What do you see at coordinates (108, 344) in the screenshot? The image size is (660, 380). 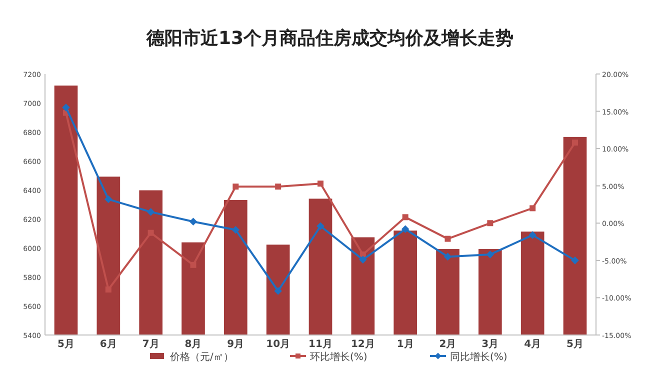 I see `x-tick-label: 6月` at bounding box center [108, 344].